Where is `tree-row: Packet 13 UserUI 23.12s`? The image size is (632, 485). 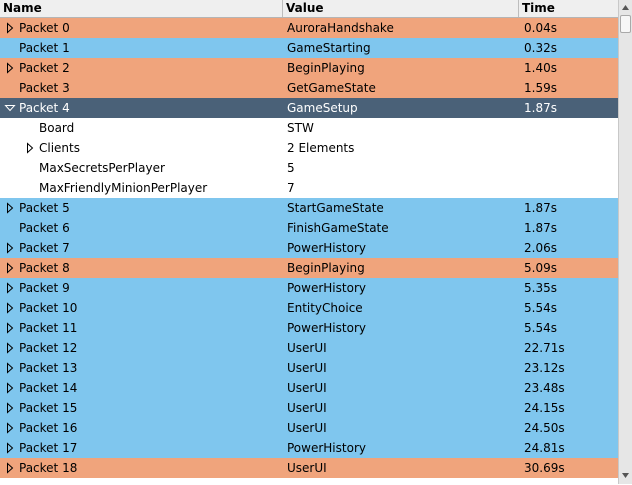
tree-row: Packet 13 UserUI 23.12s is located at coordinates (309, 368).